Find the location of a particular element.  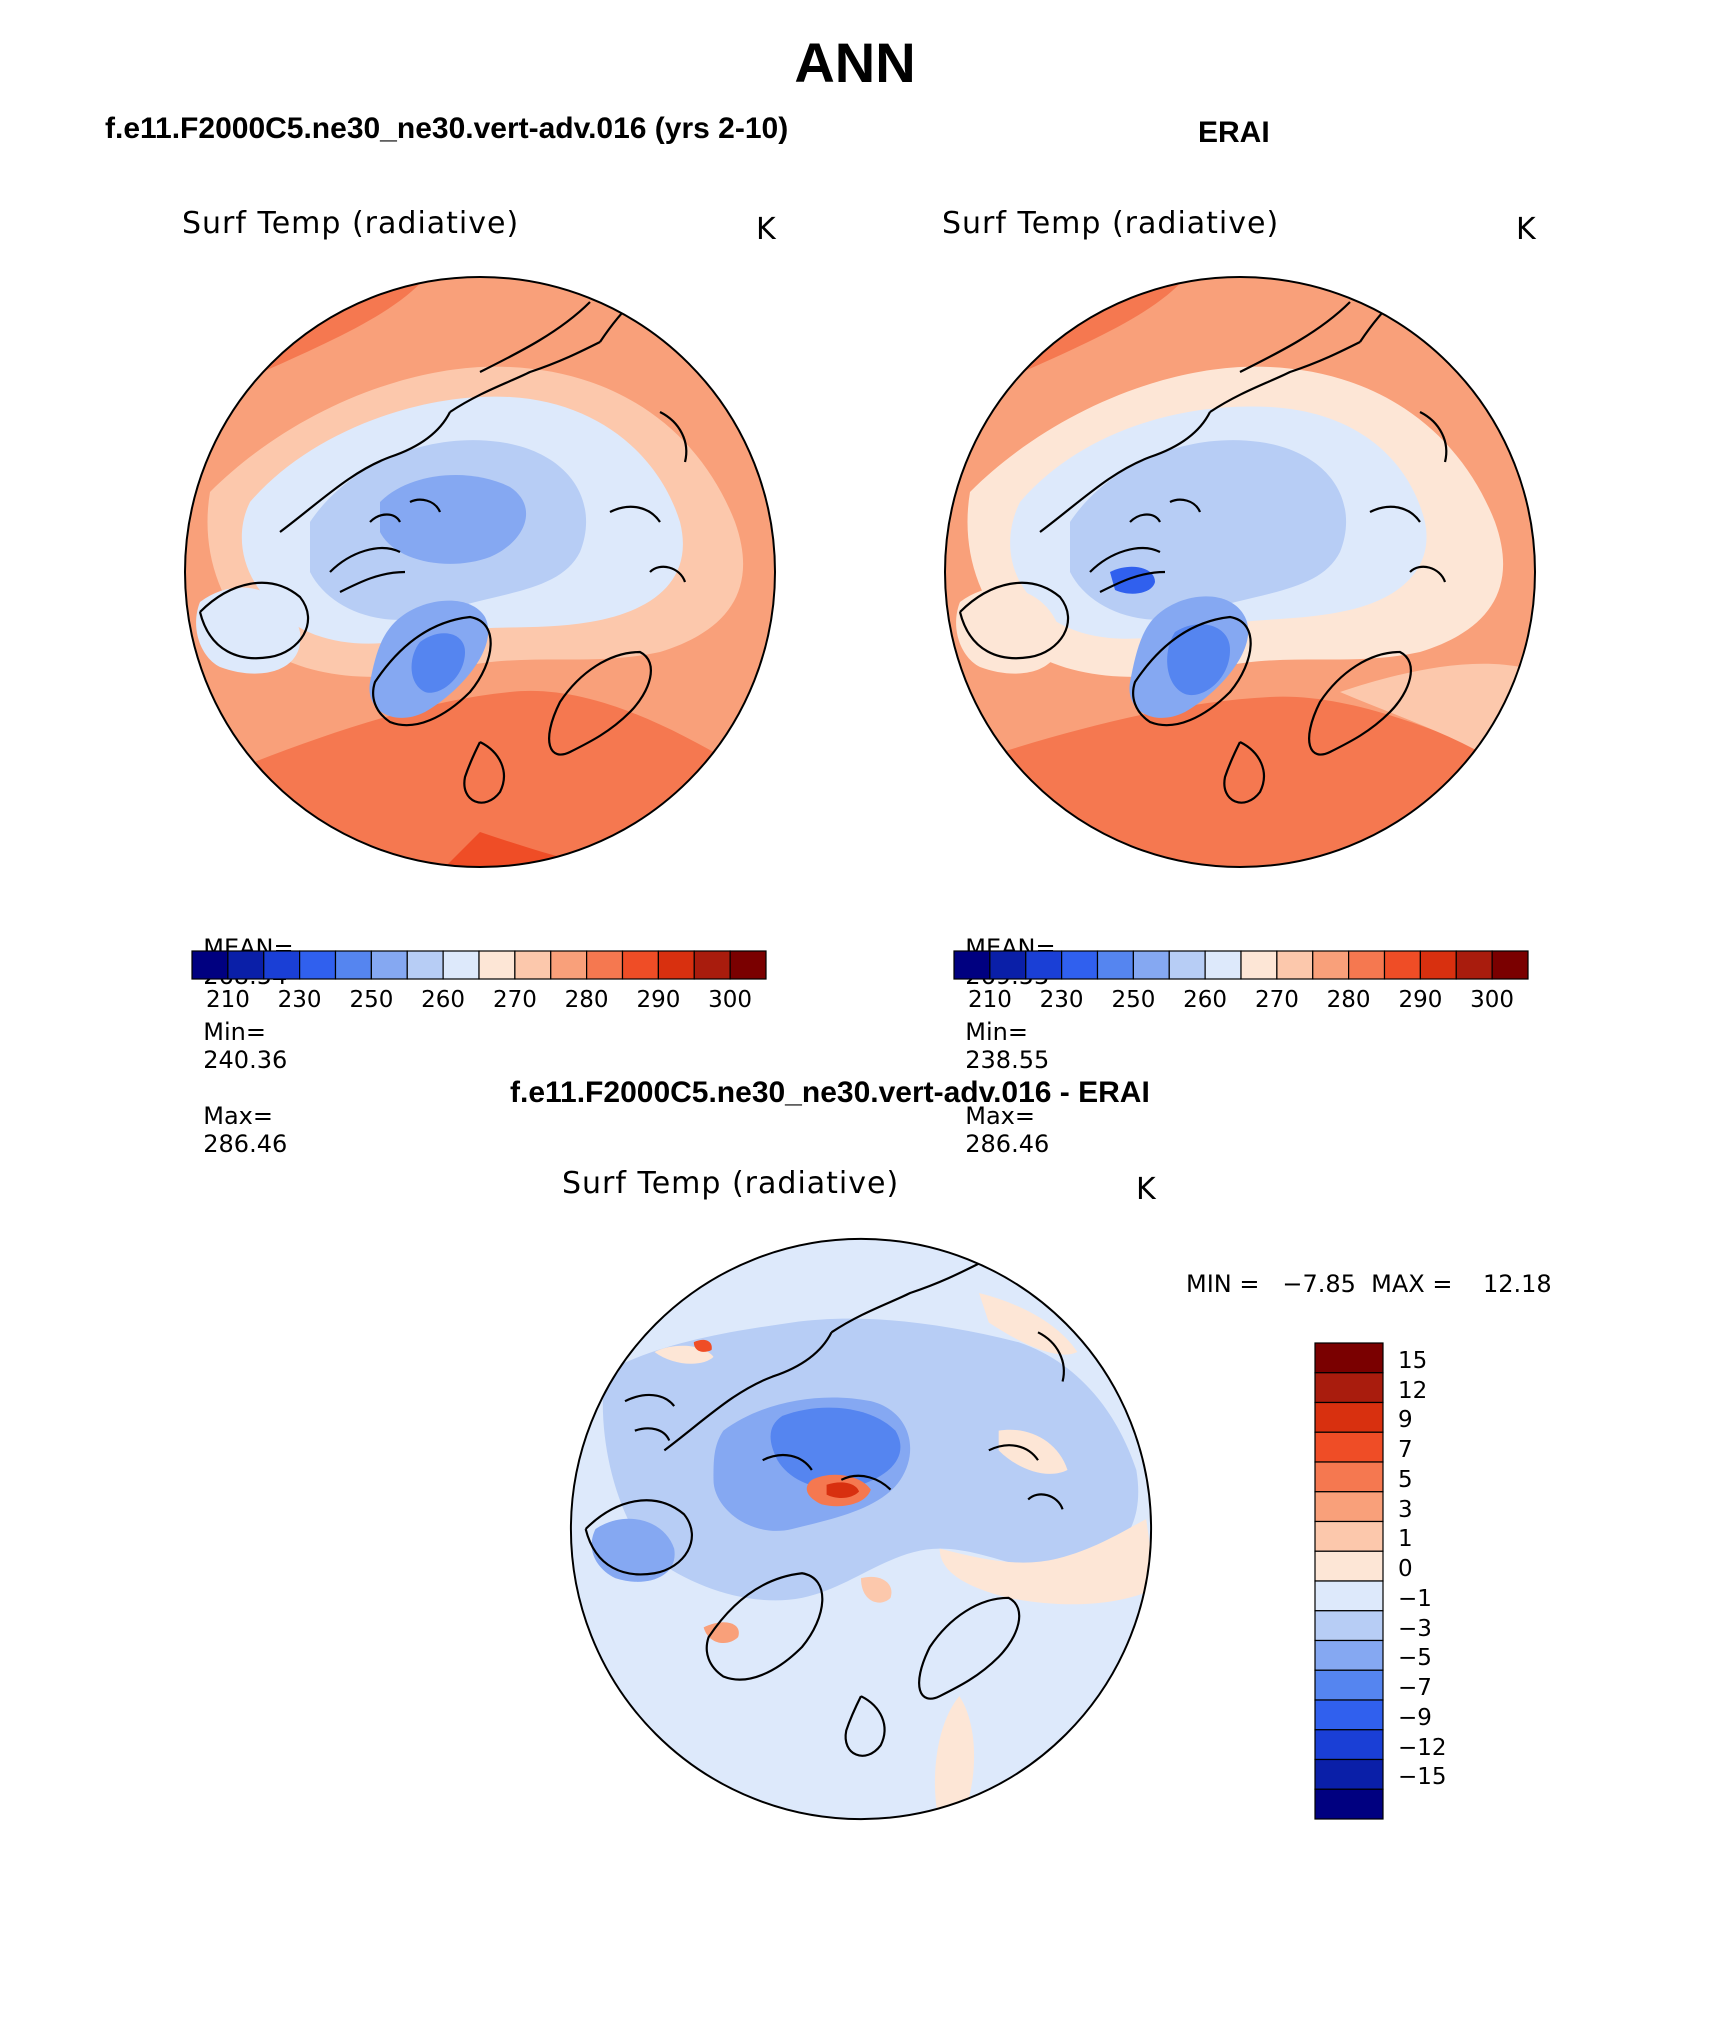

obs-colorbar-label: 290 is located at coordinates (1420, 1000).